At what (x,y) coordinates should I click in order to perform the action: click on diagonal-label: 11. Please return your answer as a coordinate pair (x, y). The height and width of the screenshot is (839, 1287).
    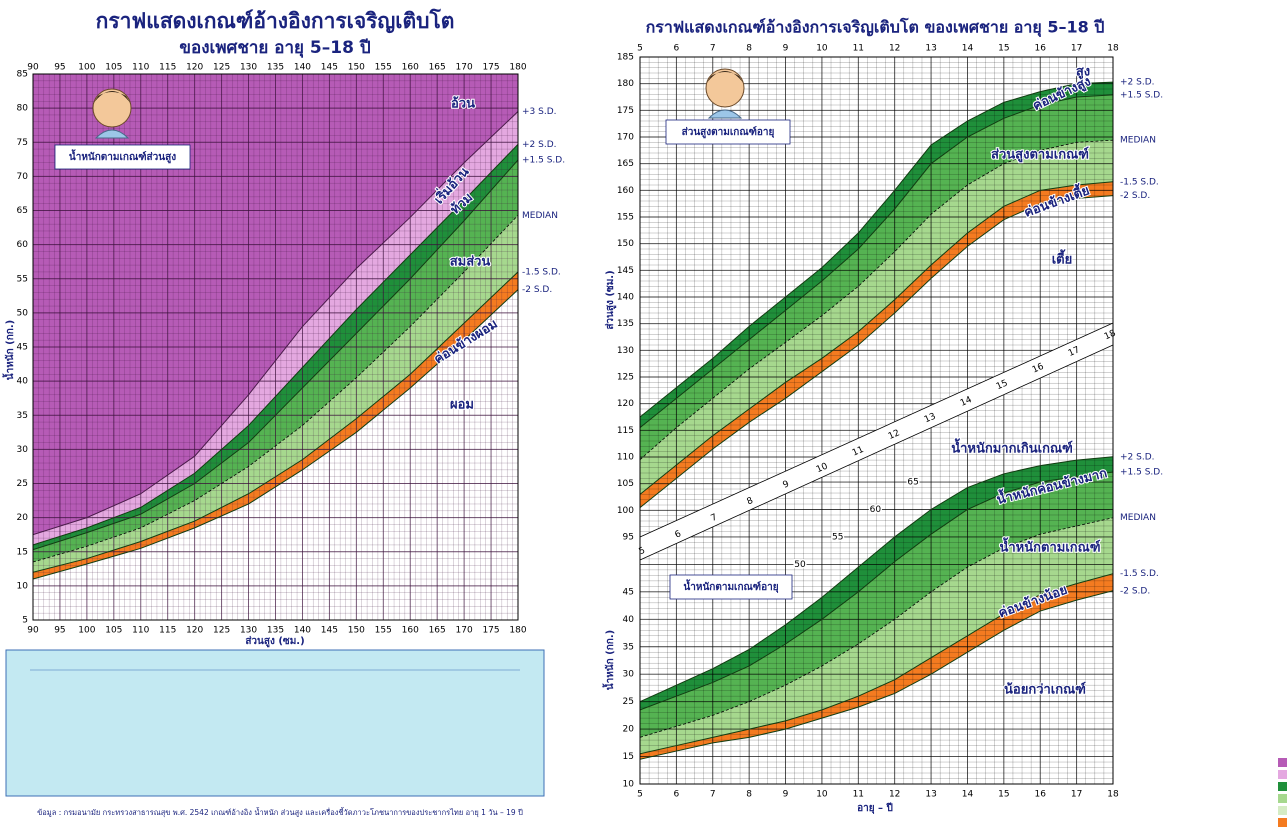
    Looking at the image, I should click on (858, 452).